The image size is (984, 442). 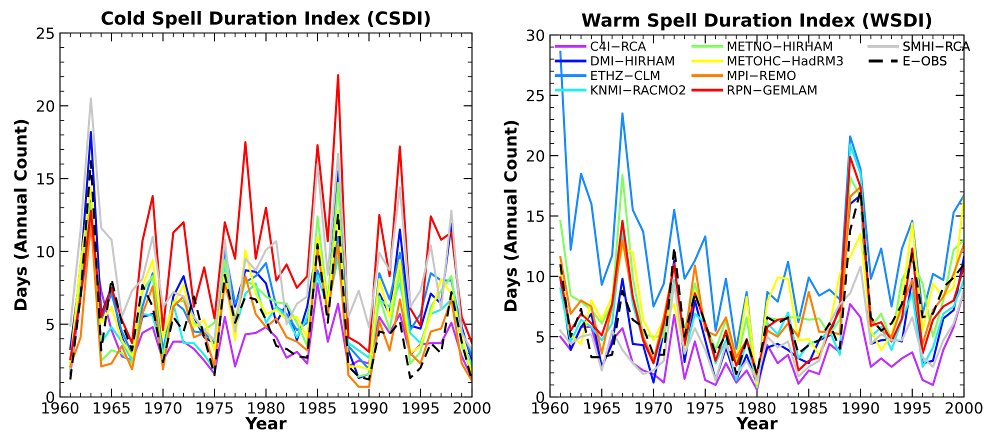 What do you see at coordinates (638, 90) in the screenshot?
I see `legend-label: KNMI−RACMO2` at bounding box center [638, 90].